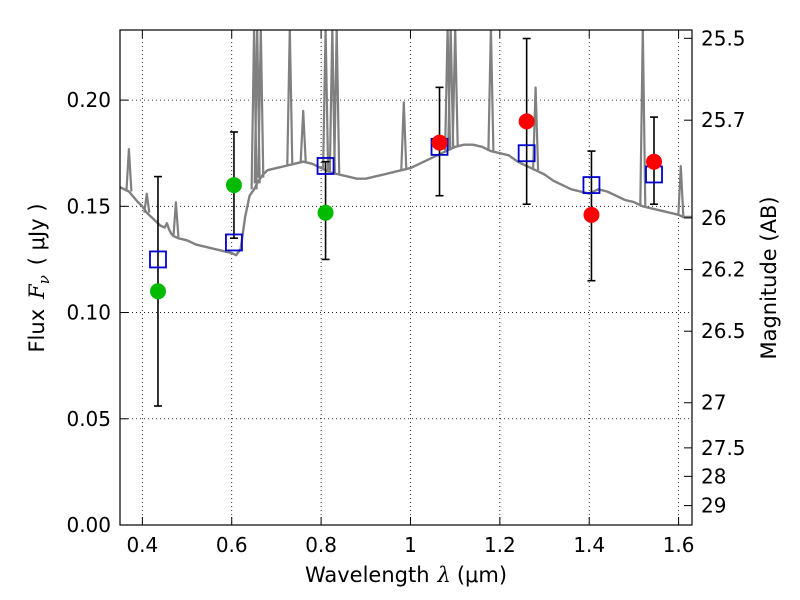 The height and width of the screenshot is (600, 800). What do you see at coordinates (321, 545) in the screenshot?
I see `x-tick-label: 0.8` at bounding box center [321, 545].